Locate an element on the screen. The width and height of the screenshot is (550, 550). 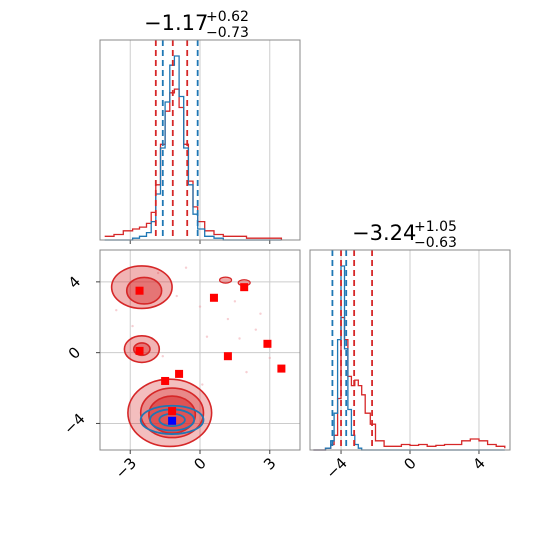
scatter-inner is located at coordinates (200, 350).